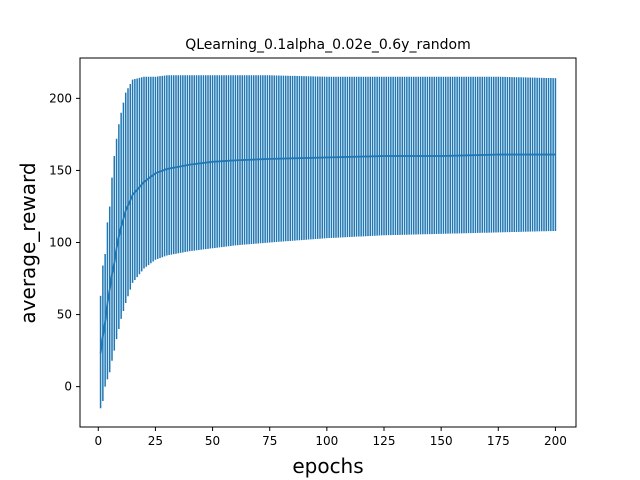 This screenshot has height=480, width=640. Describe the element at coordinates (155, 441) in the screenshot. I see `x-tick-label: 25` at that location.